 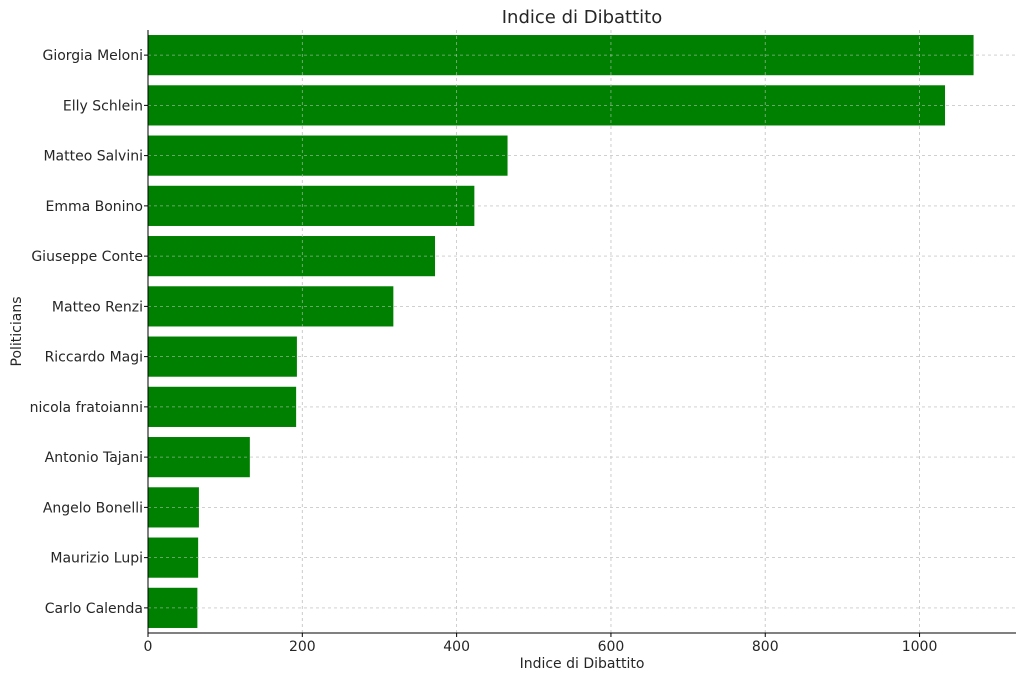 I want to click on x-tick-label: 800, so click(x=765, y=647).